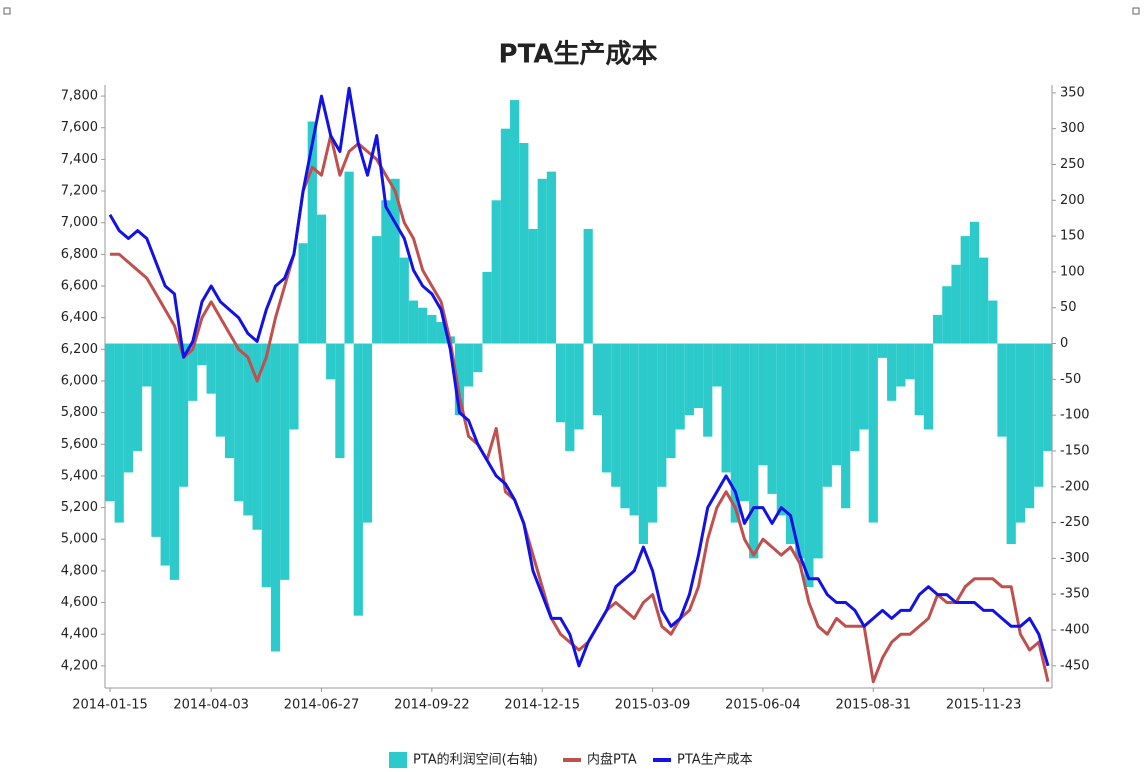  Describe the element at coordinates (1072, 200) in the screenshot. I see `y2-tick-label: 200` at that location.